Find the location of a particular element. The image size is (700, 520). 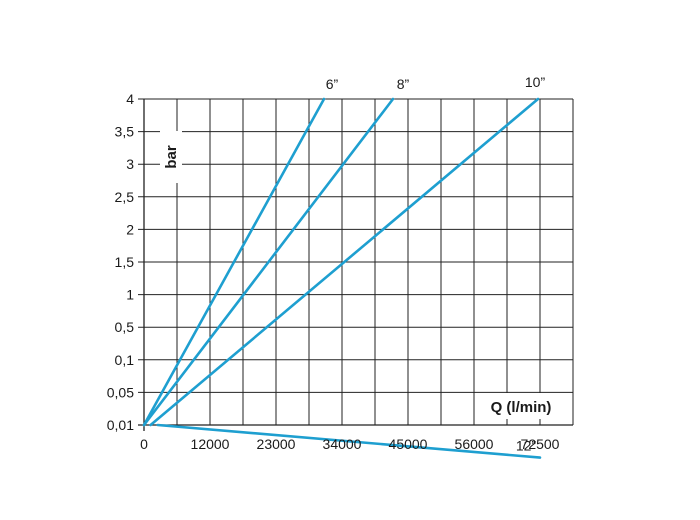

y-tick-label: 0,05 is located at coordinates (120, 392).